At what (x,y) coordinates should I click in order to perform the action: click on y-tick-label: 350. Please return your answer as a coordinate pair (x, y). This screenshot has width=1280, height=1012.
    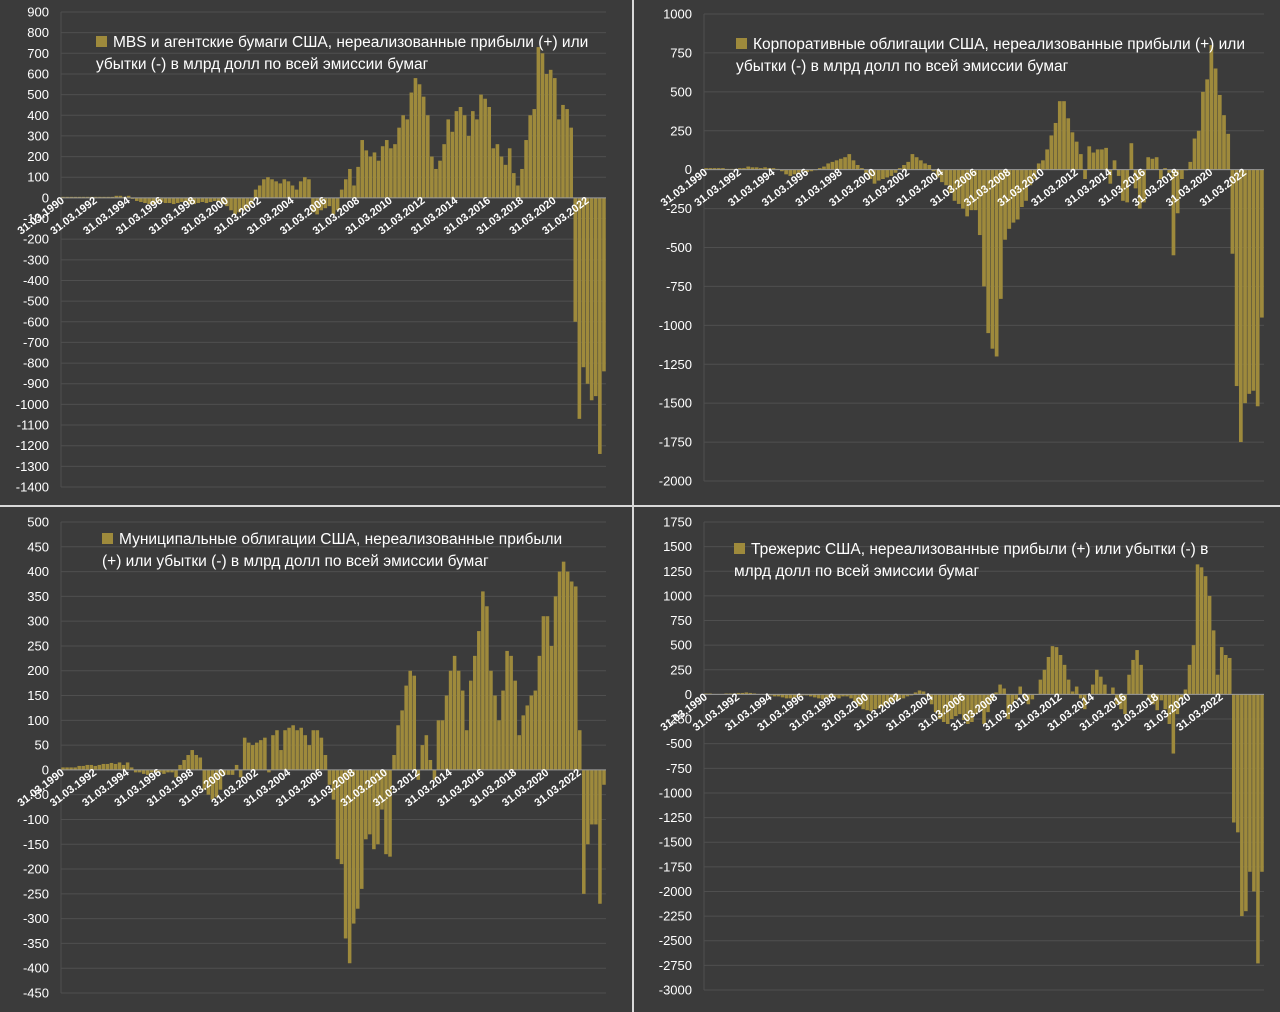
    Looking at the image, I should click on (38, 596).